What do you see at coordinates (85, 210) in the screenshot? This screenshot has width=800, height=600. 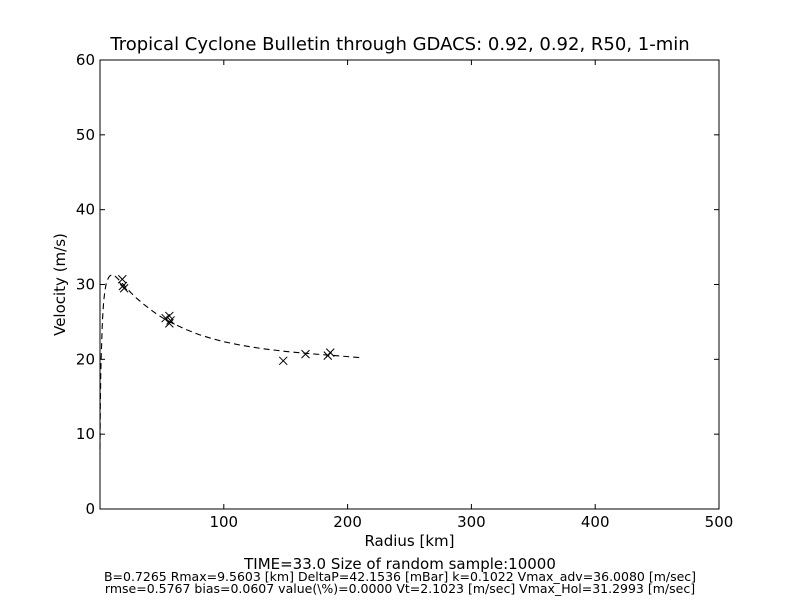 I see `y-tick-label: 40` at bounding box center [85, 210].